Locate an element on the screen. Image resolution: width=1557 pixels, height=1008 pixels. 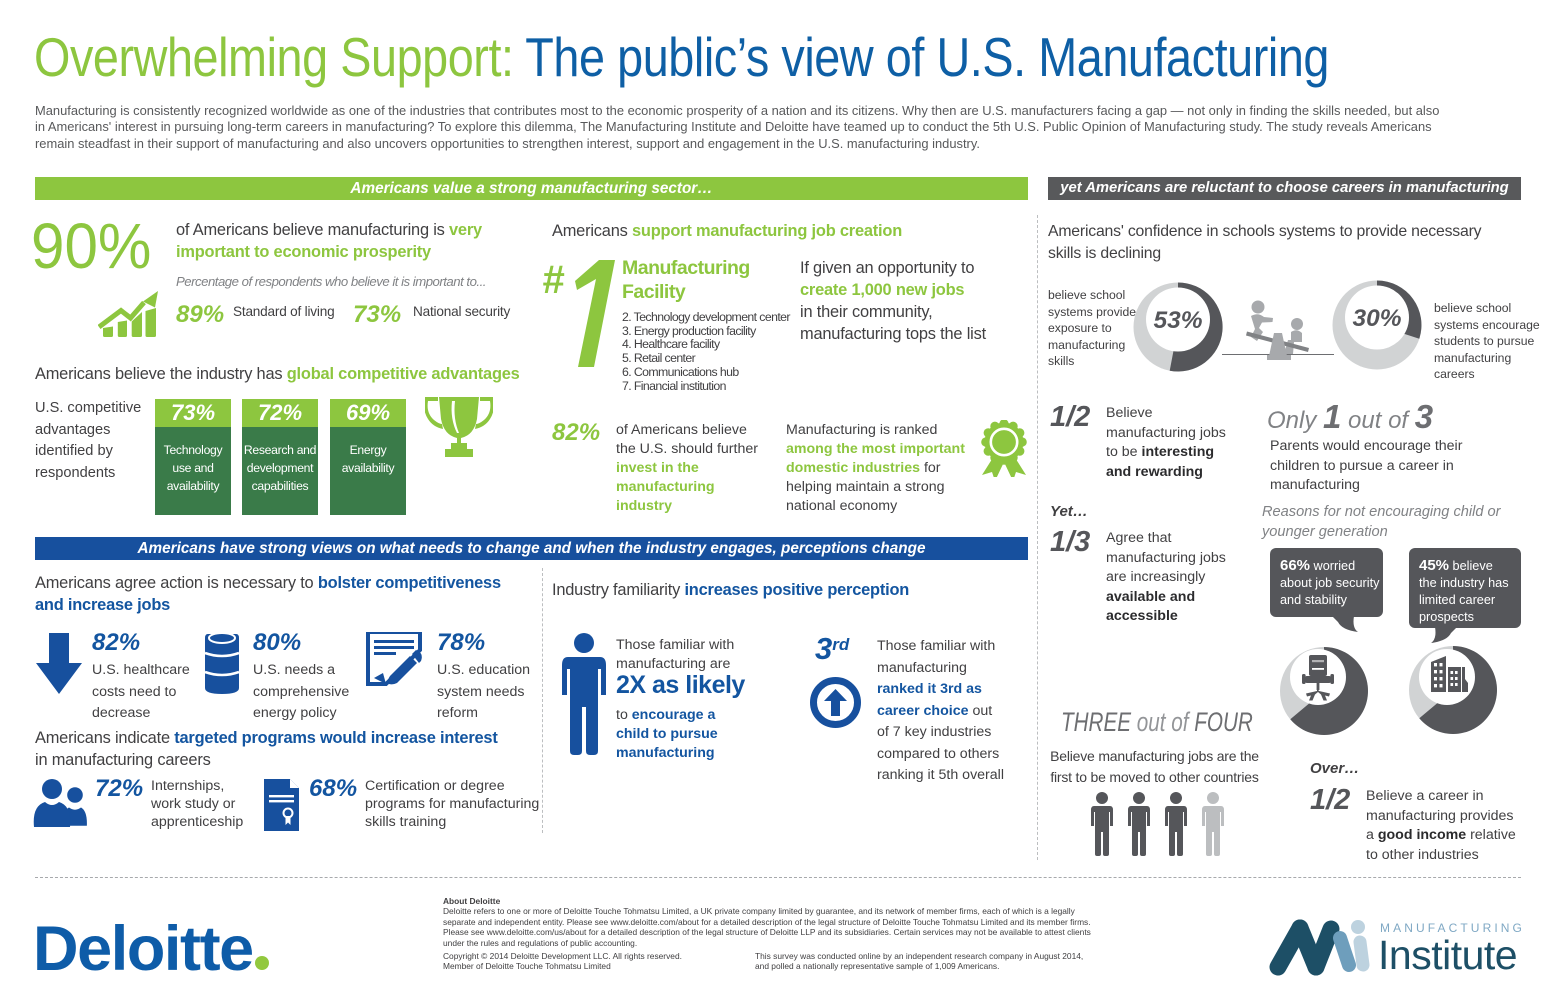
svg-text: 53% is located at coordinates (1177, 320).